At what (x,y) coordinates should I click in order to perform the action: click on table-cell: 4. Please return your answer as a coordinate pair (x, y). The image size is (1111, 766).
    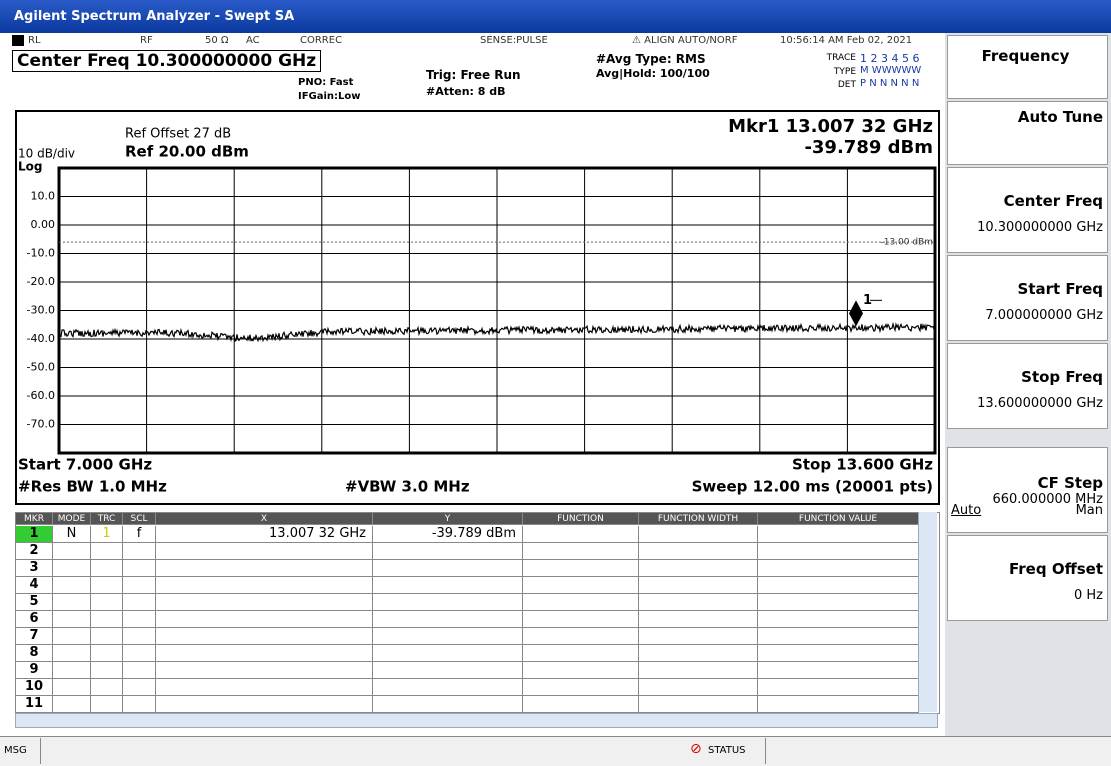
    Looking at the image, I should click on (34, 585).